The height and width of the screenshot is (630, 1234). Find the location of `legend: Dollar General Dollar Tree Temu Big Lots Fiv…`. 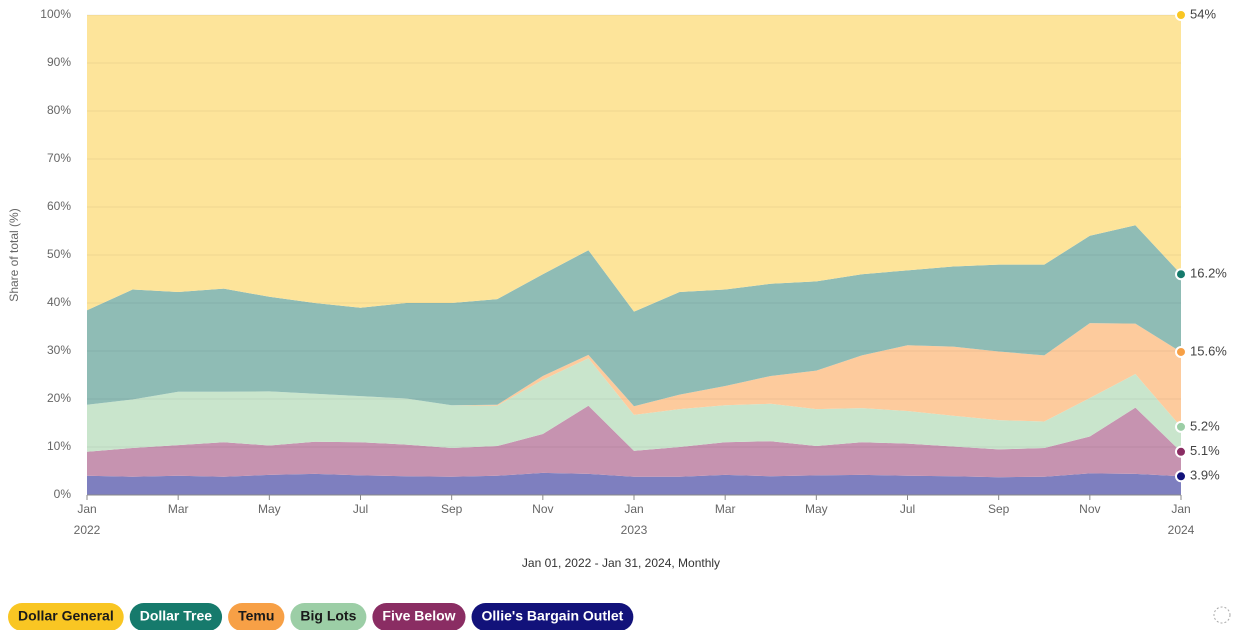

legend: Dollar General Dollar Tree Temu Big Lots Fiv… is located at coordinates (321, 616).